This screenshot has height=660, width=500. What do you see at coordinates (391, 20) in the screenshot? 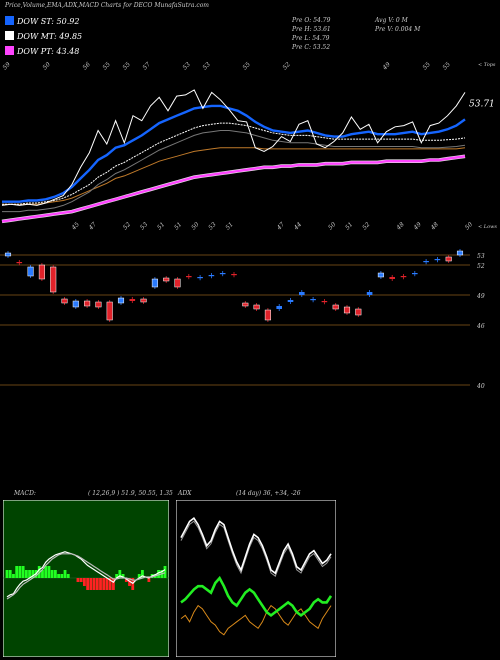
I see `avg-volume: Avg V: 0 M` at bounding box center [391, 20].